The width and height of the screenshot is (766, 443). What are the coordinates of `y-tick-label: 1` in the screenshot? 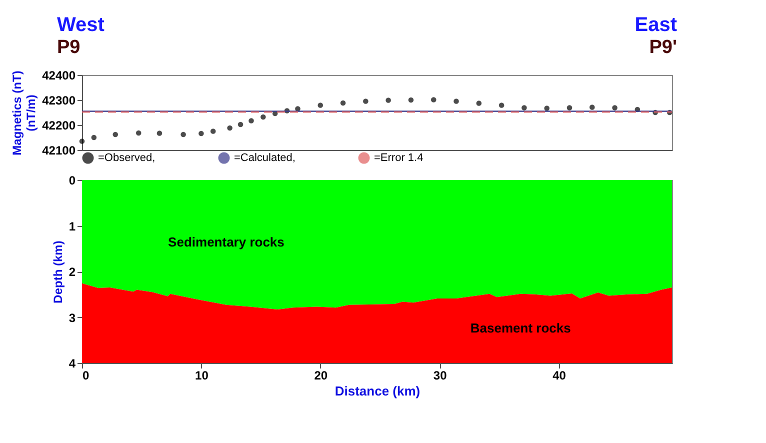 It's located at (72, 226).